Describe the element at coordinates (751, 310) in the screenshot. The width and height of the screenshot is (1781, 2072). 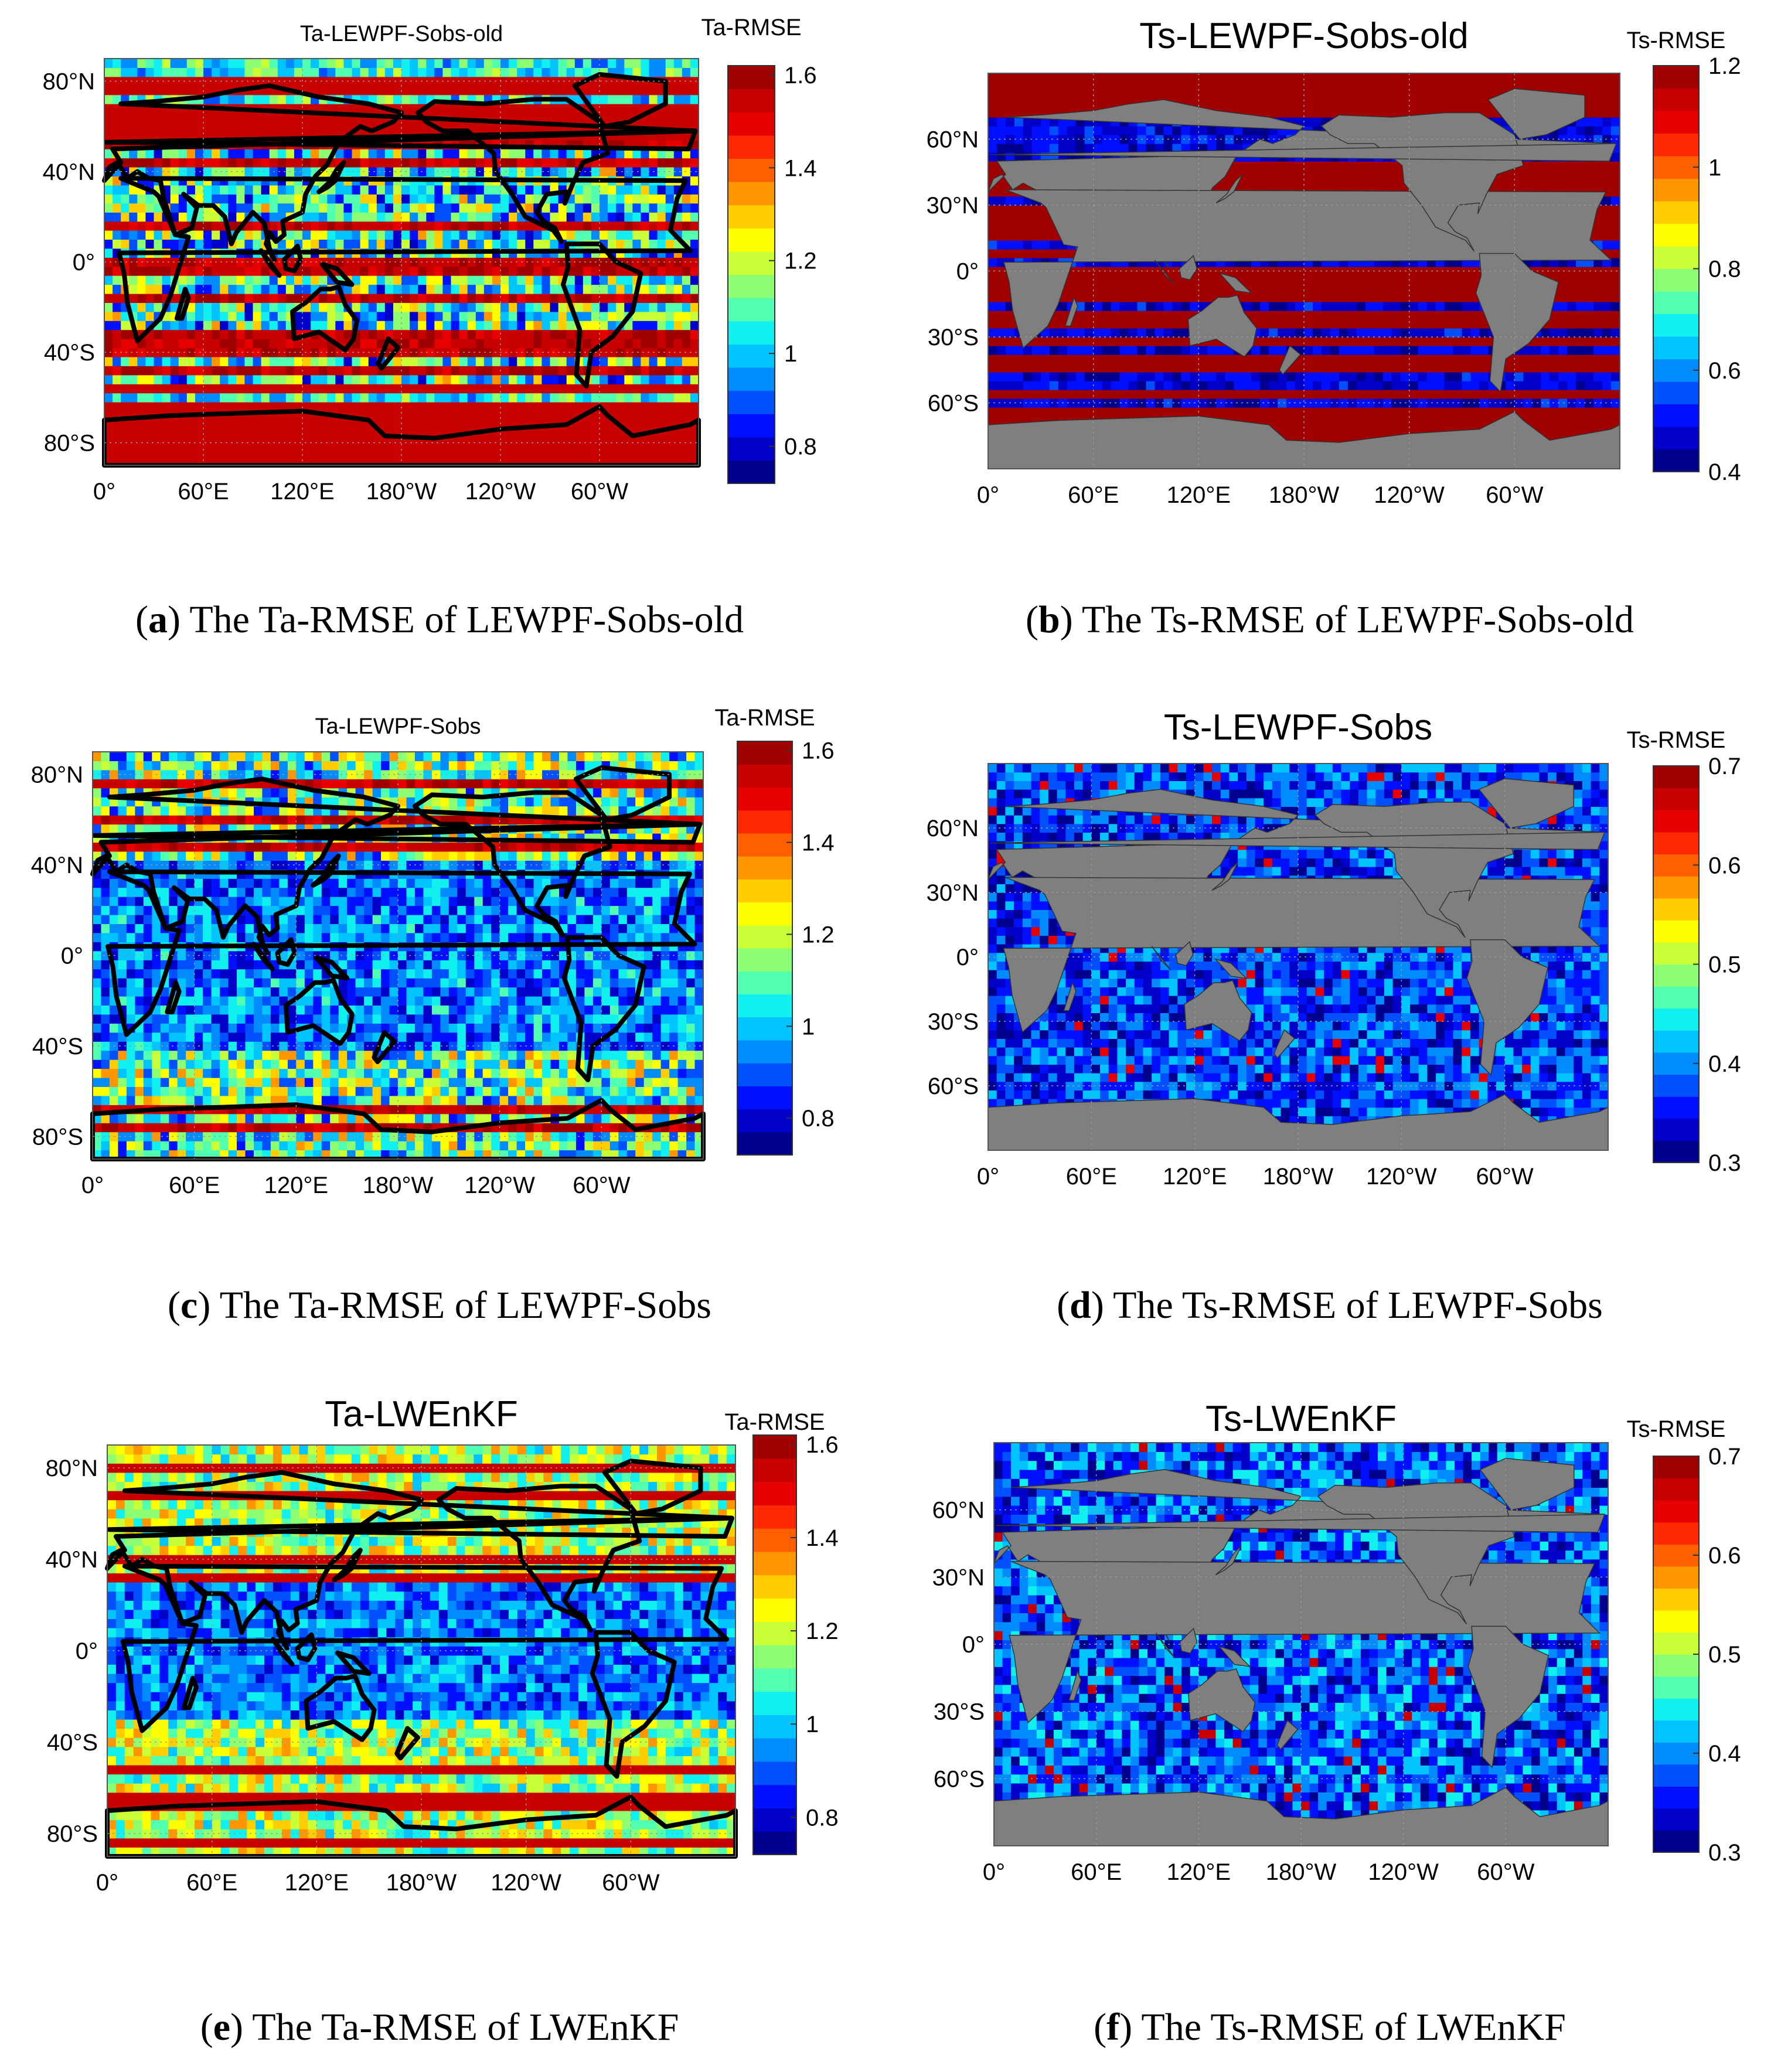
I see `colorbar-level` at that location.